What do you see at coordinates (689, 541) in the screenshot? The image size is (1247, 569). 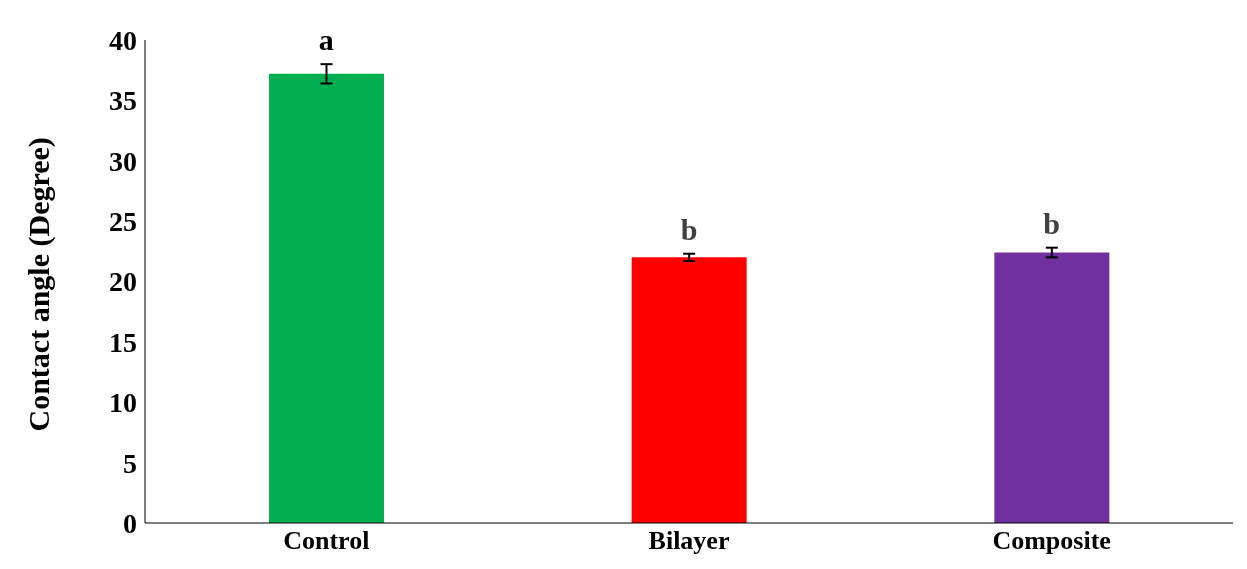 I see `x-tick-label: Bilayer` at bounding box center [689, 541].